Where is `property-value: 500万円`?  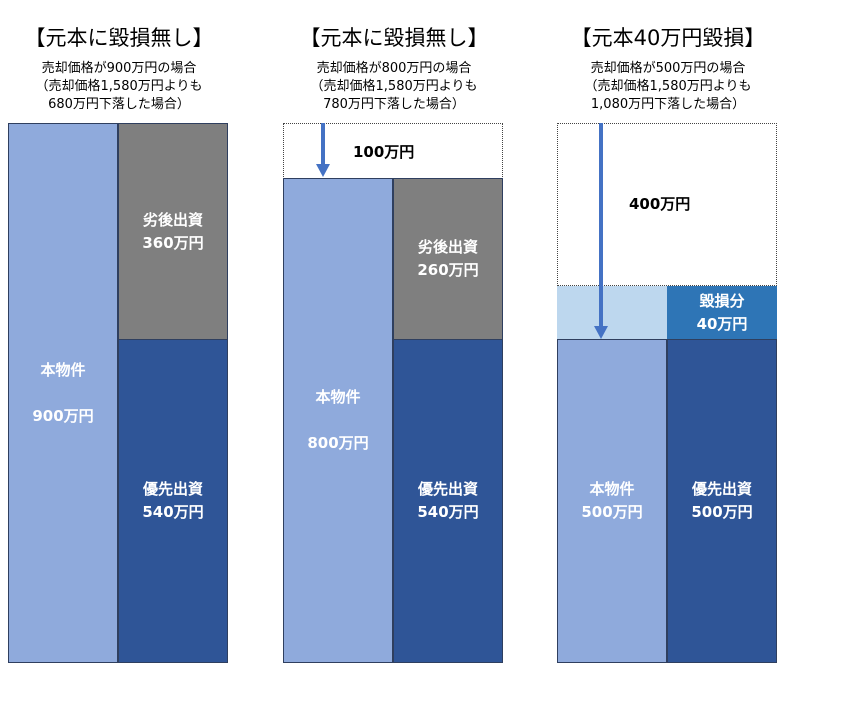
property-value: 500万円 is located at coordinates (612, 512).